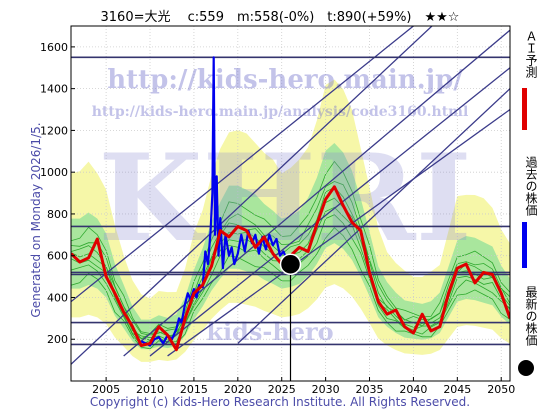 The height and width of the screenshot is (420, 560). What do you see at coordinates (285, 80) in the screenshot?
I see `watermark-url: http://kids-hero.main.jp/` at bounding box center [285, 80].